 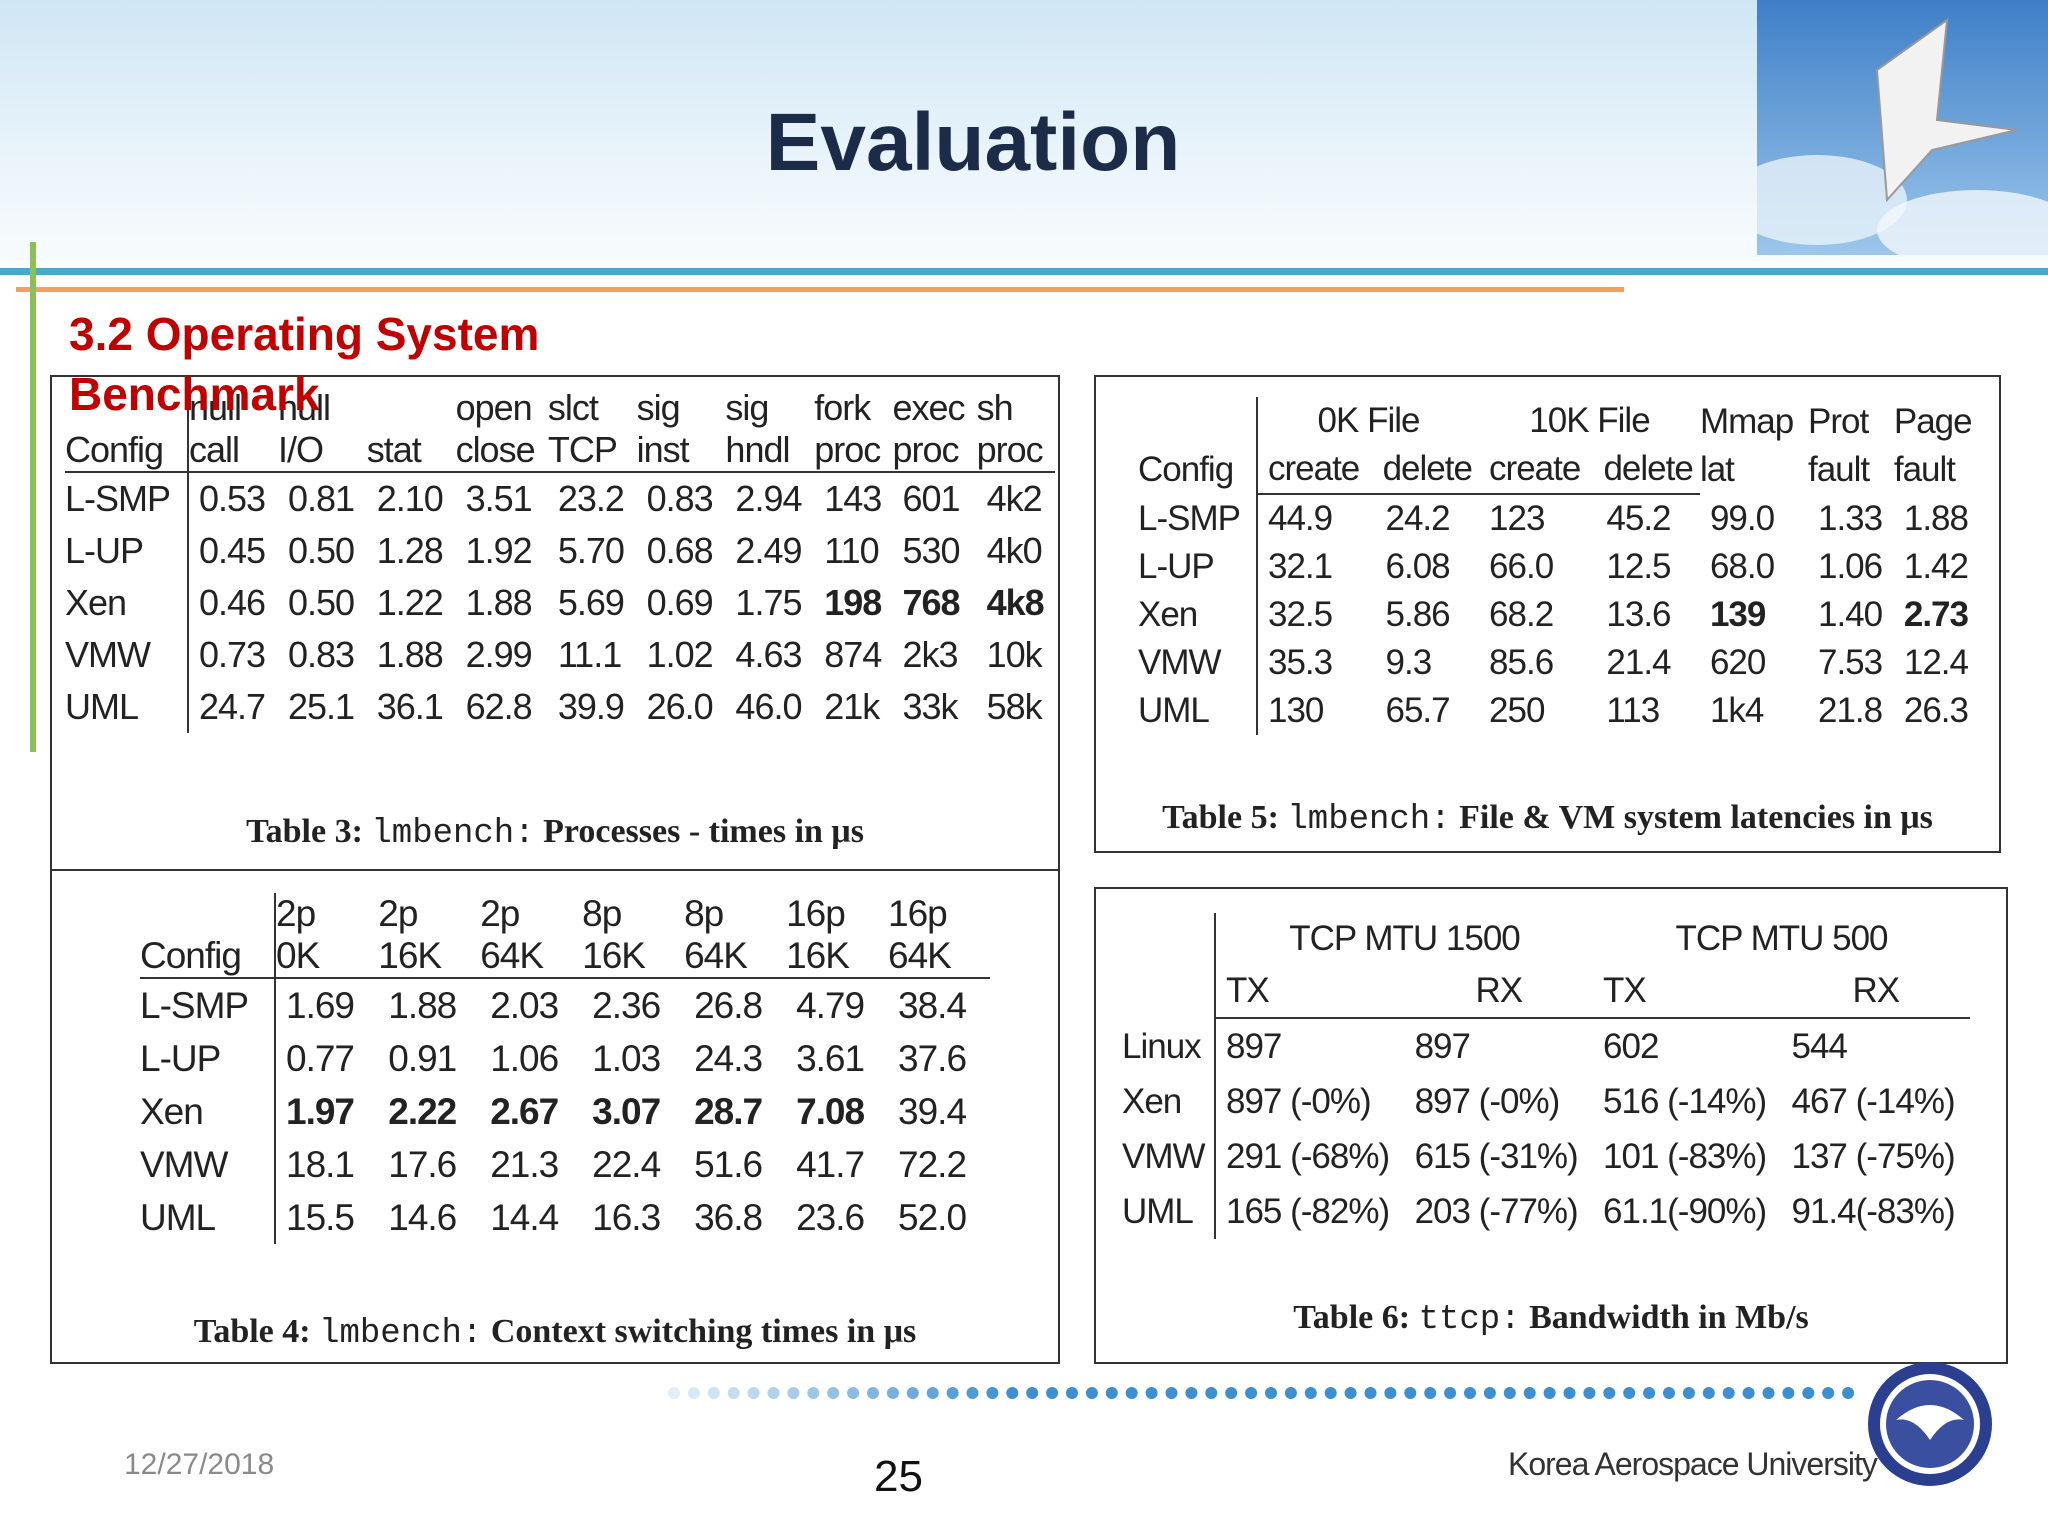 What do you see at coordinates (1296, 710) in the screenshot?
I see `table-cell: 130` at bounding box center [1296, 710].